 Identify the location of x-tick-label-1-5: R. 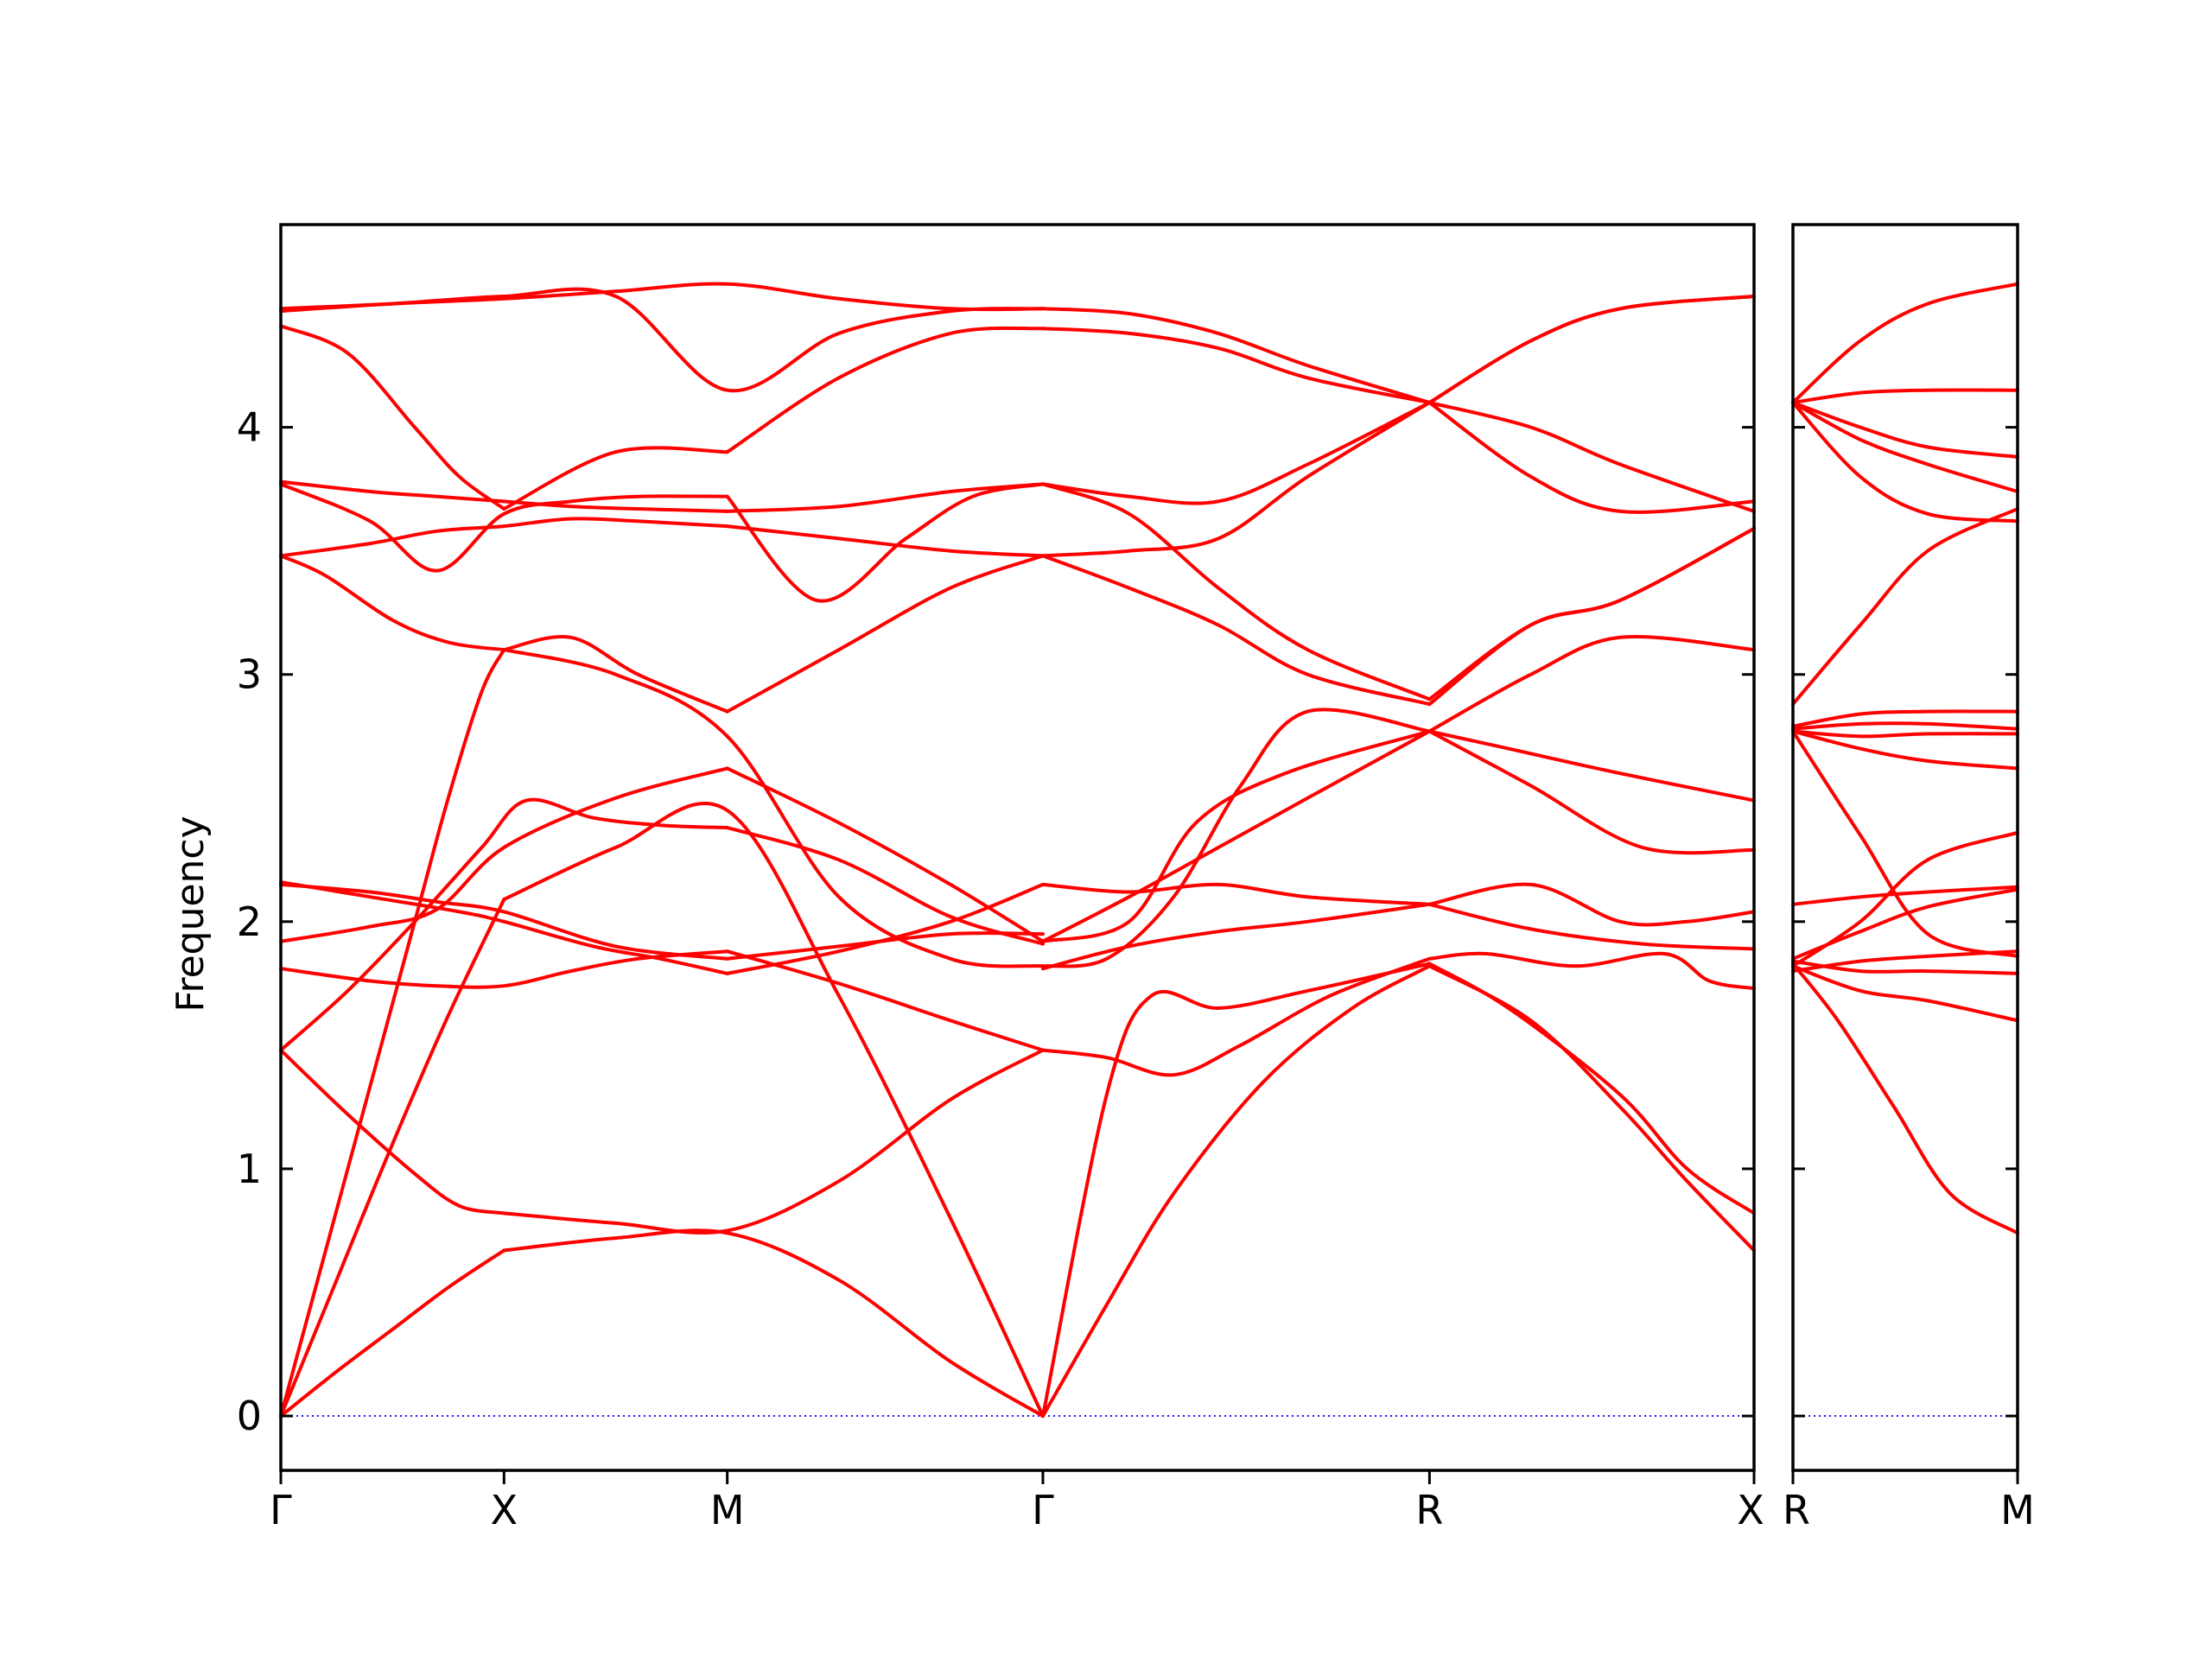
(1429, 1510).